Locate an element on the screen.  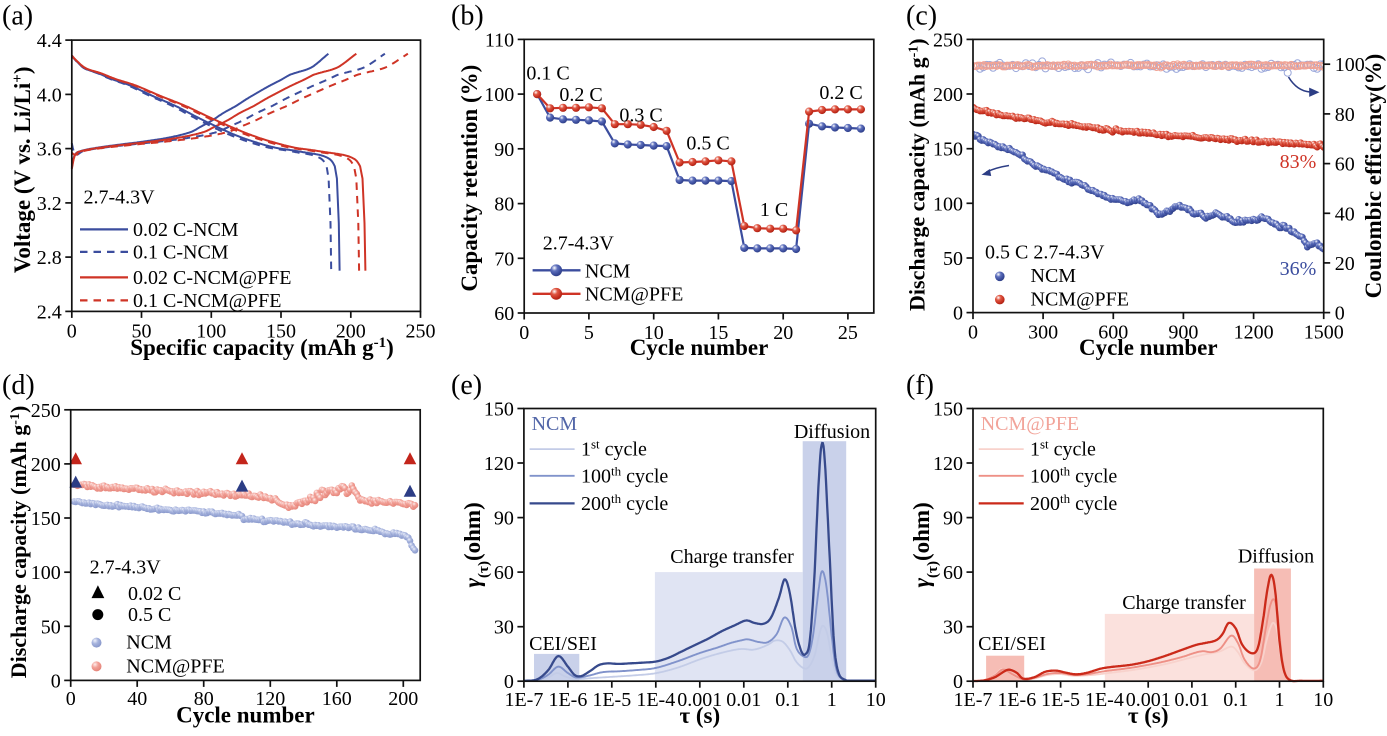
svg-text: 1500 is located at coordinates (1324, 333).